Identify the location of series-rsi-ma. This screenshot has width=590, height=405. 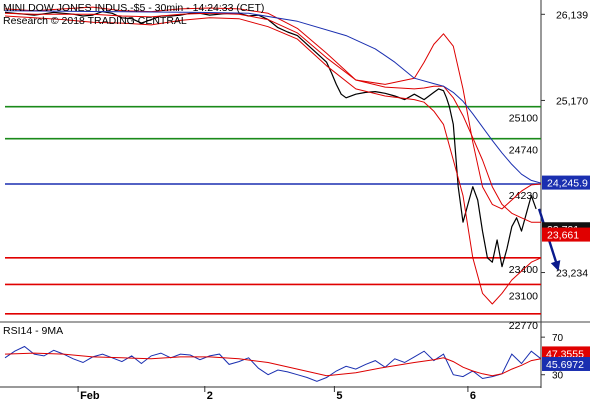
(273, 364).